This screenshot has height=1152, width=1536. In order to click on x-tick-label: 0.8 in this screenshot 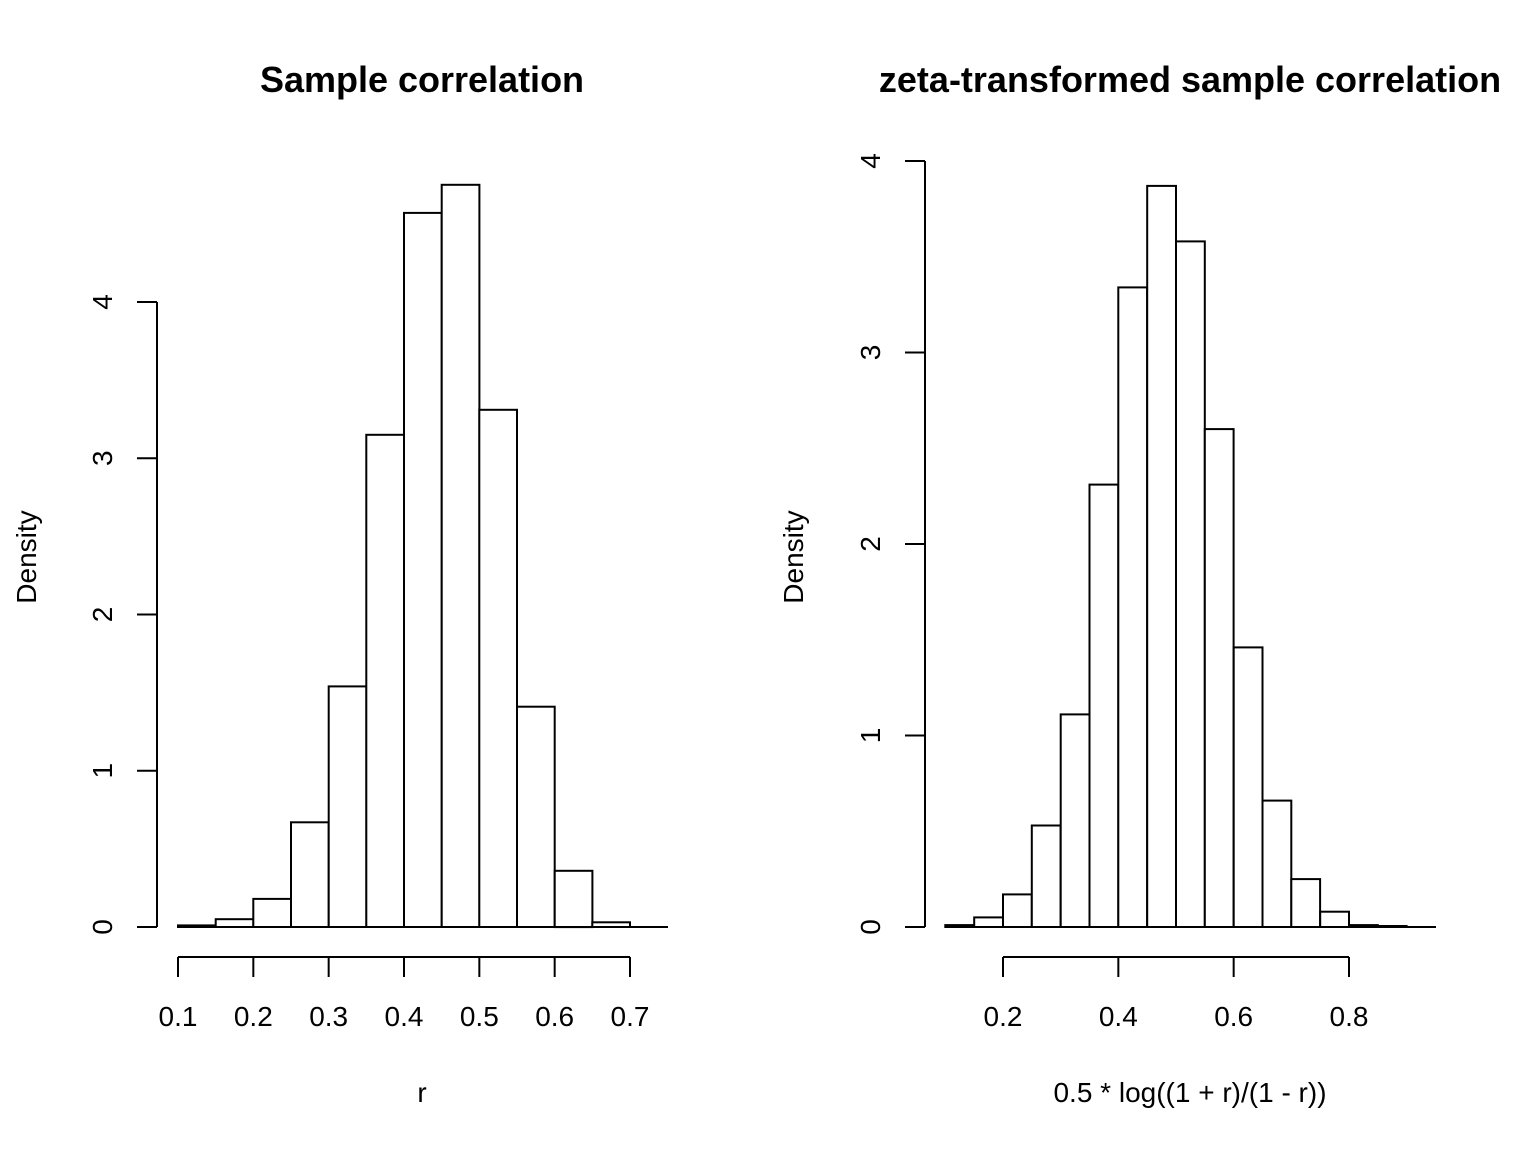, I will do `click(1349, 1016)`.